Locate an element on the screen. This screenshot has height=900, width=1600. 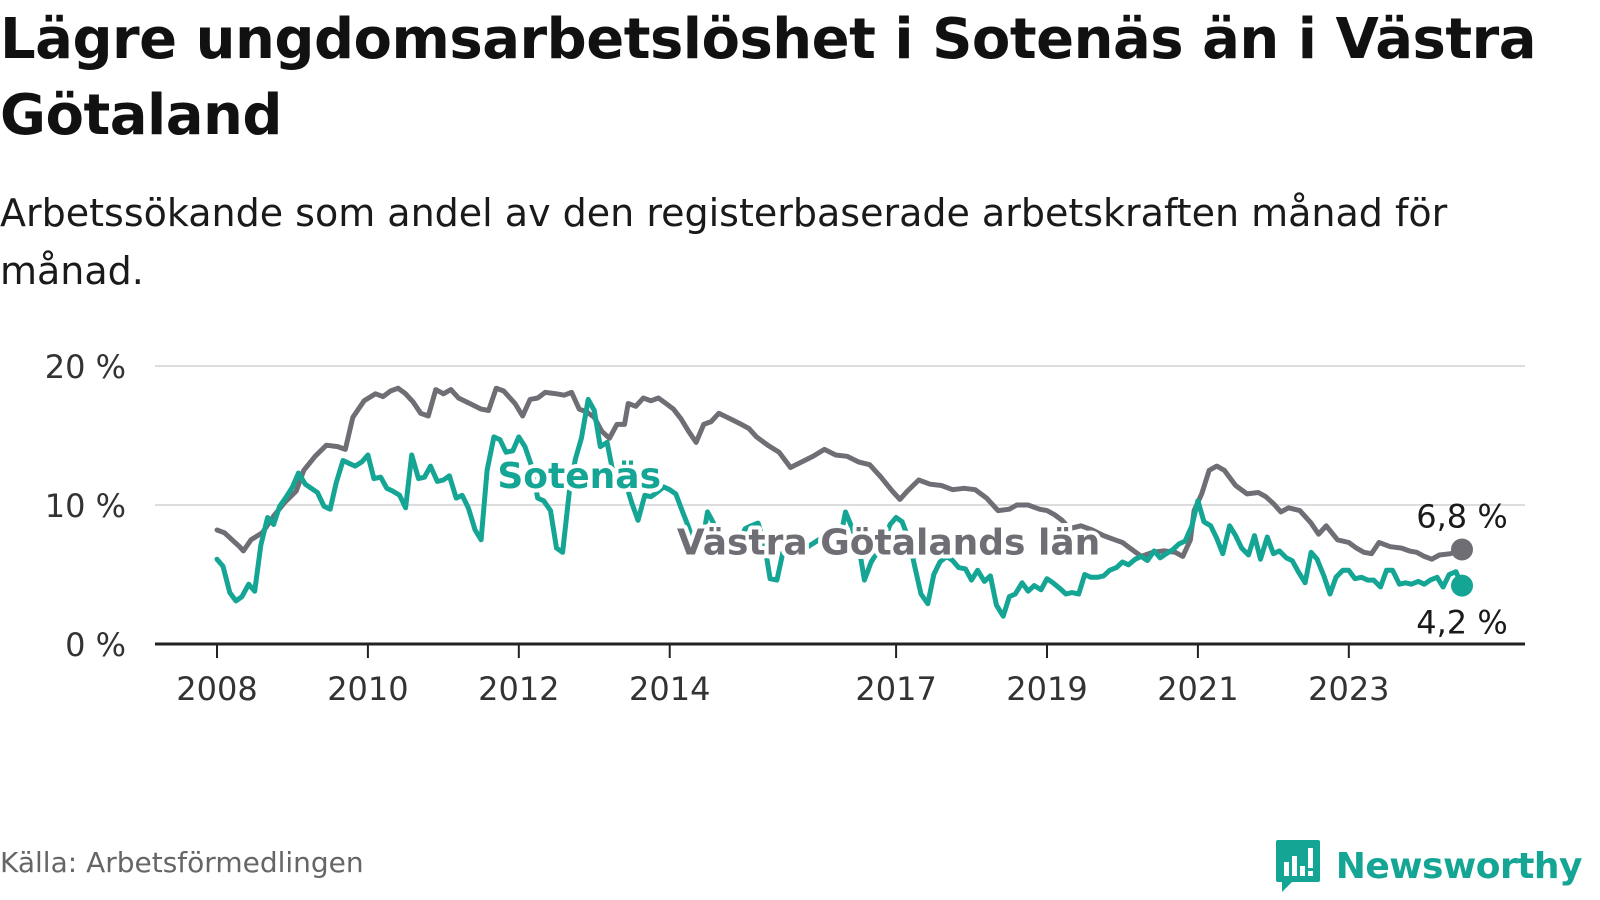
y-tick-label: 20 % is located at coordinates (85, 367).